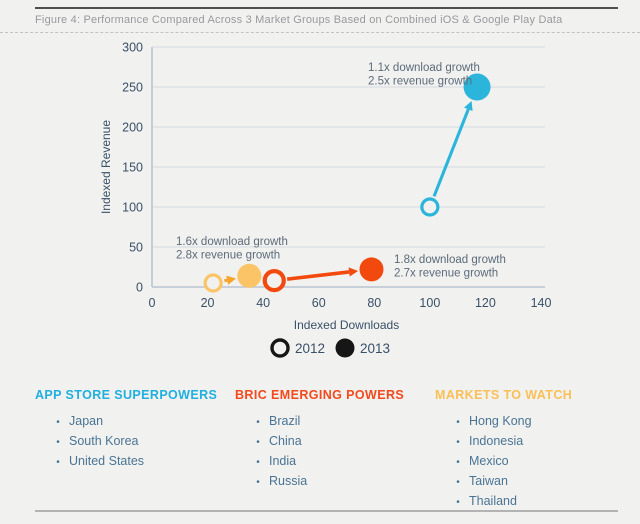 This screenshot has width=640, height=524. Describe the element at coordinates (104, 441) in the screenshot. I see `market-name: South Korea` at that location.